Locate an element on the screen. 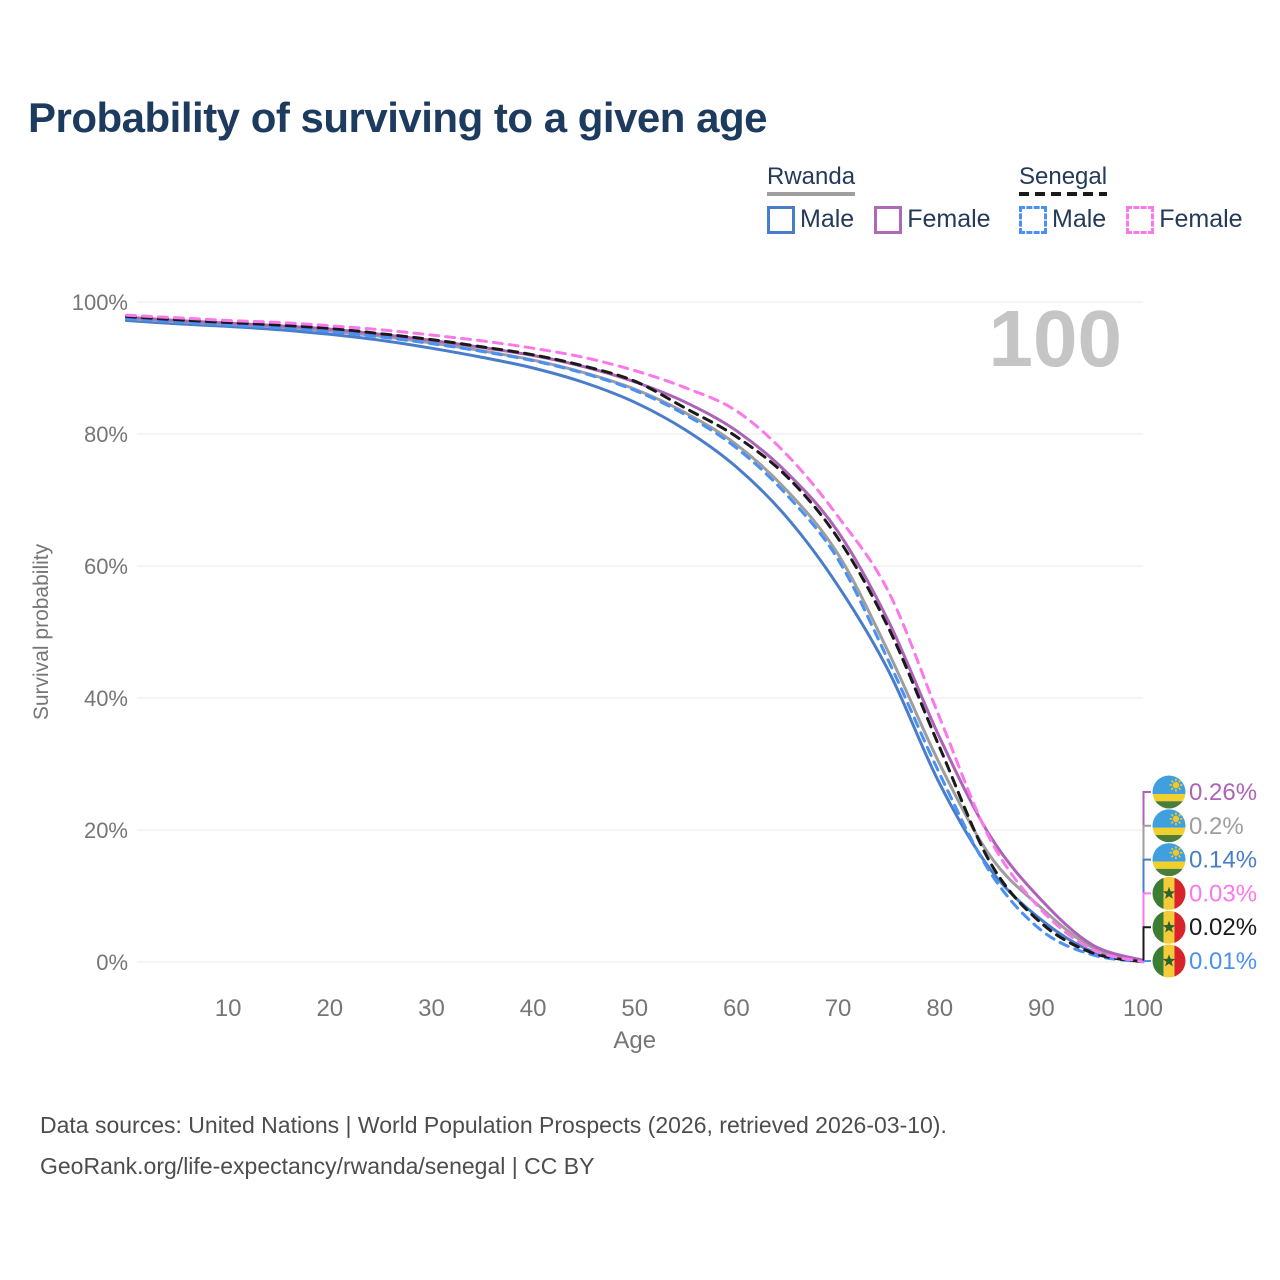  y-tick-label: 60% is located at coordinates (106, 566).